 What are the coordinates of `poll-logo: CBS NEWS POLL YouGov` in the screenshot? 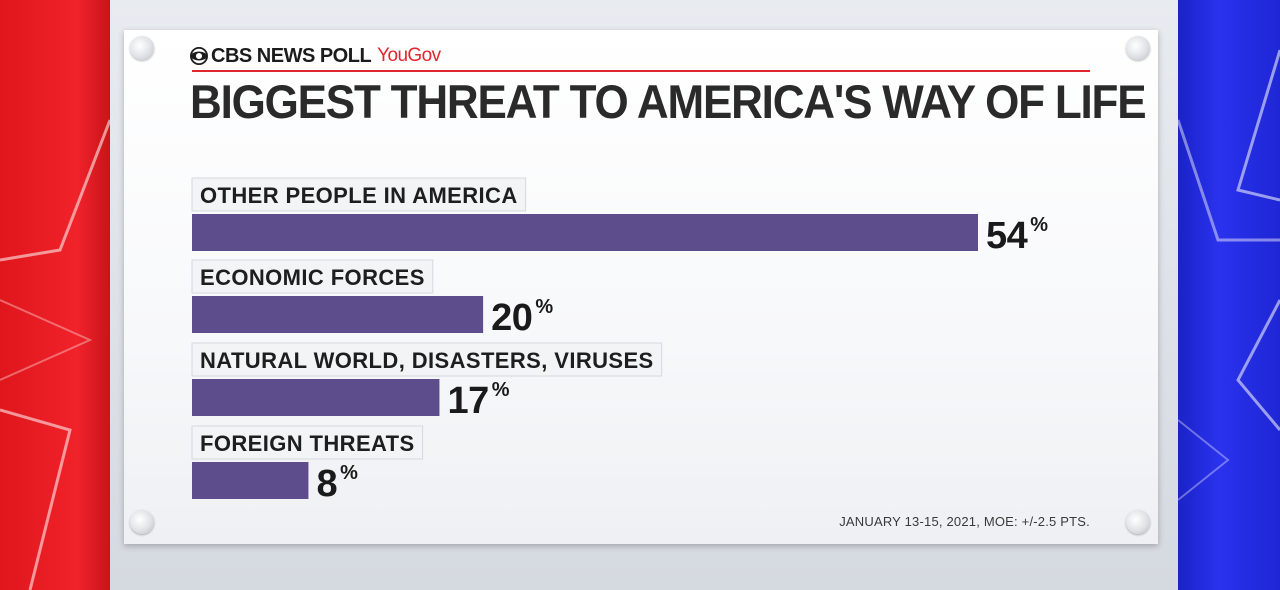 It's located at (315, 56).